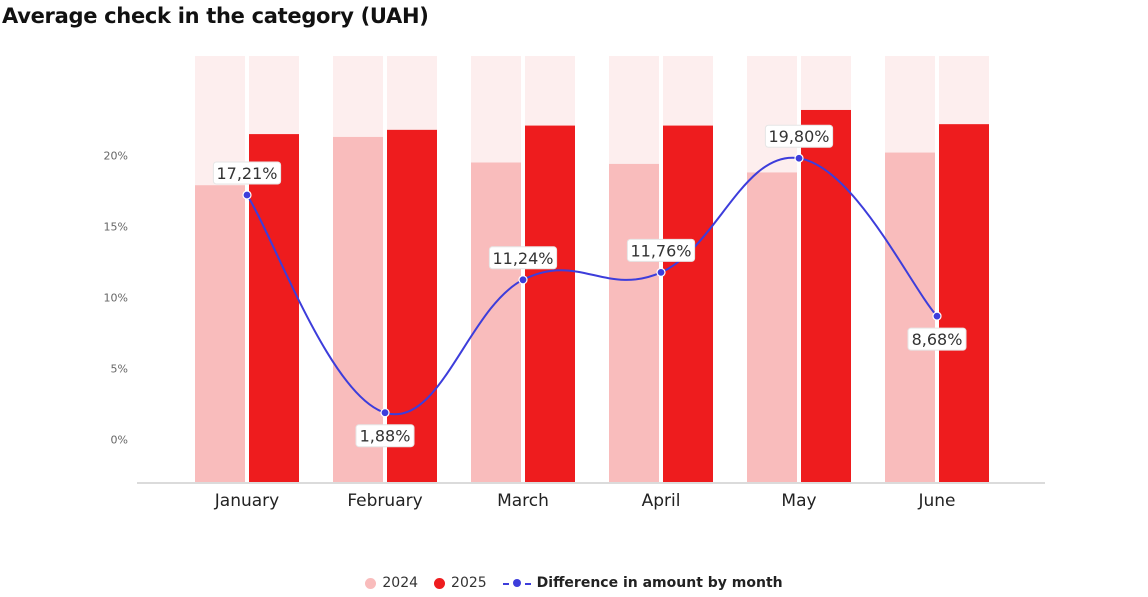  I want to click on data-label-text: 11,76%, so click(660, 250).